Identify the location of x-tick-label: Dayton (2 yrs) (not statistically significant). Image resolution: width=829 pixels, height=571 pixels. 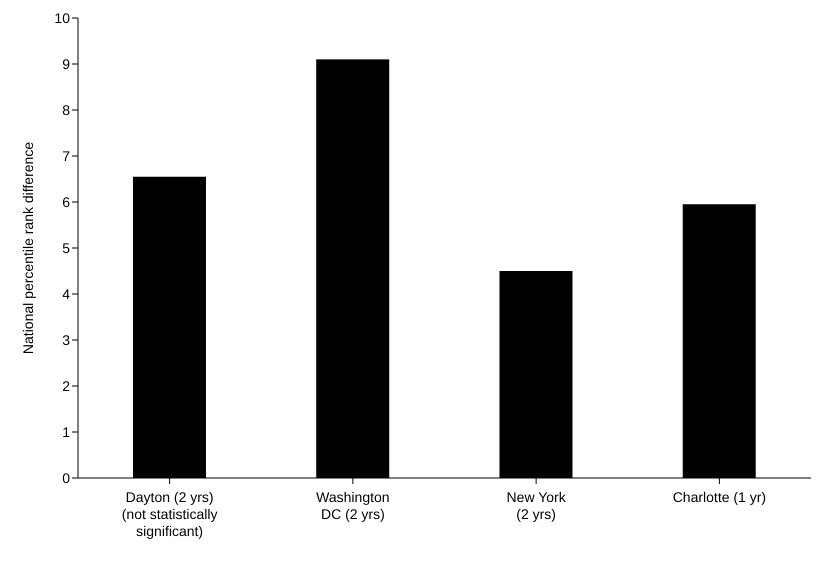
(170, 514).